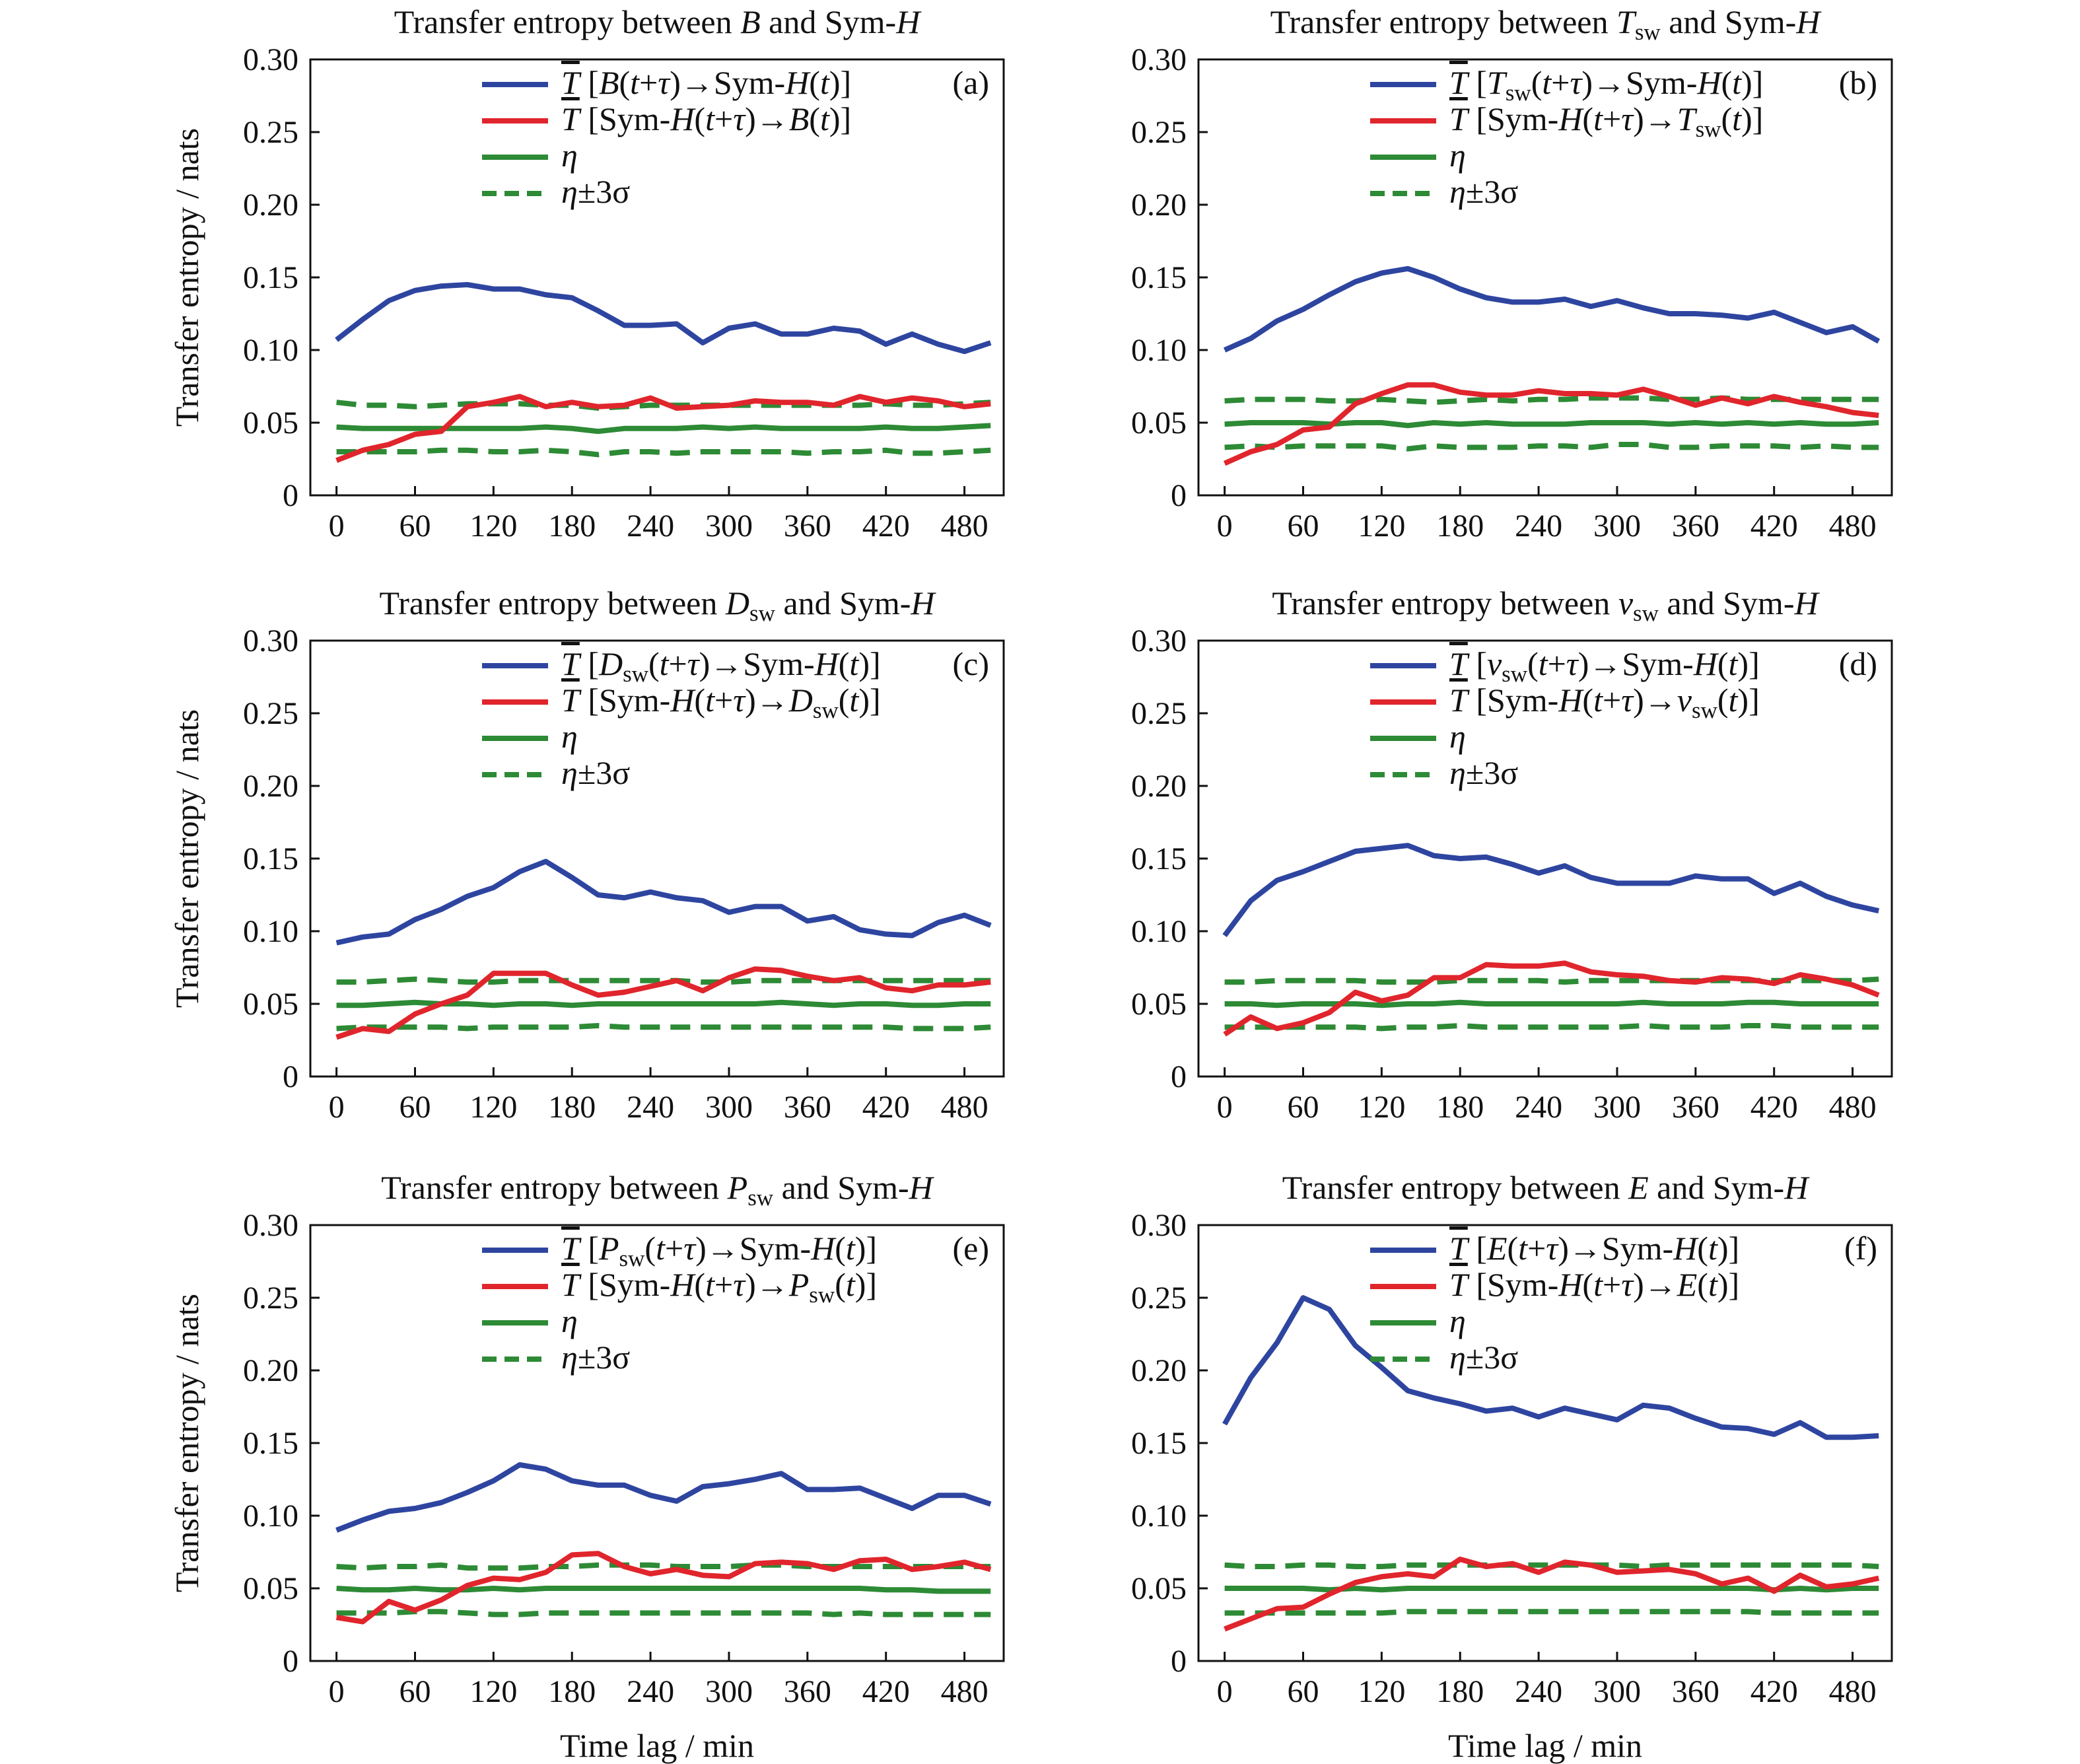  Describe the element at coordinates (657, 1746) in the screenshot. I see `x-axis-label: Time lag / min` at that location.